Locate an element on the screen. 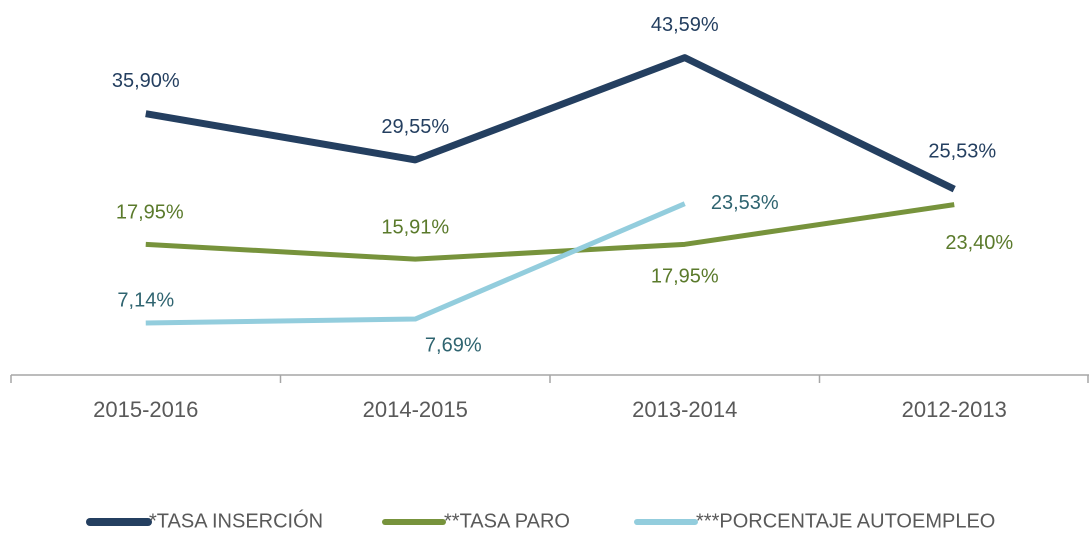 This screenshot has height=533, width=1089. x-tick-label: 2012-2013 is located at coordinates (954, 409).